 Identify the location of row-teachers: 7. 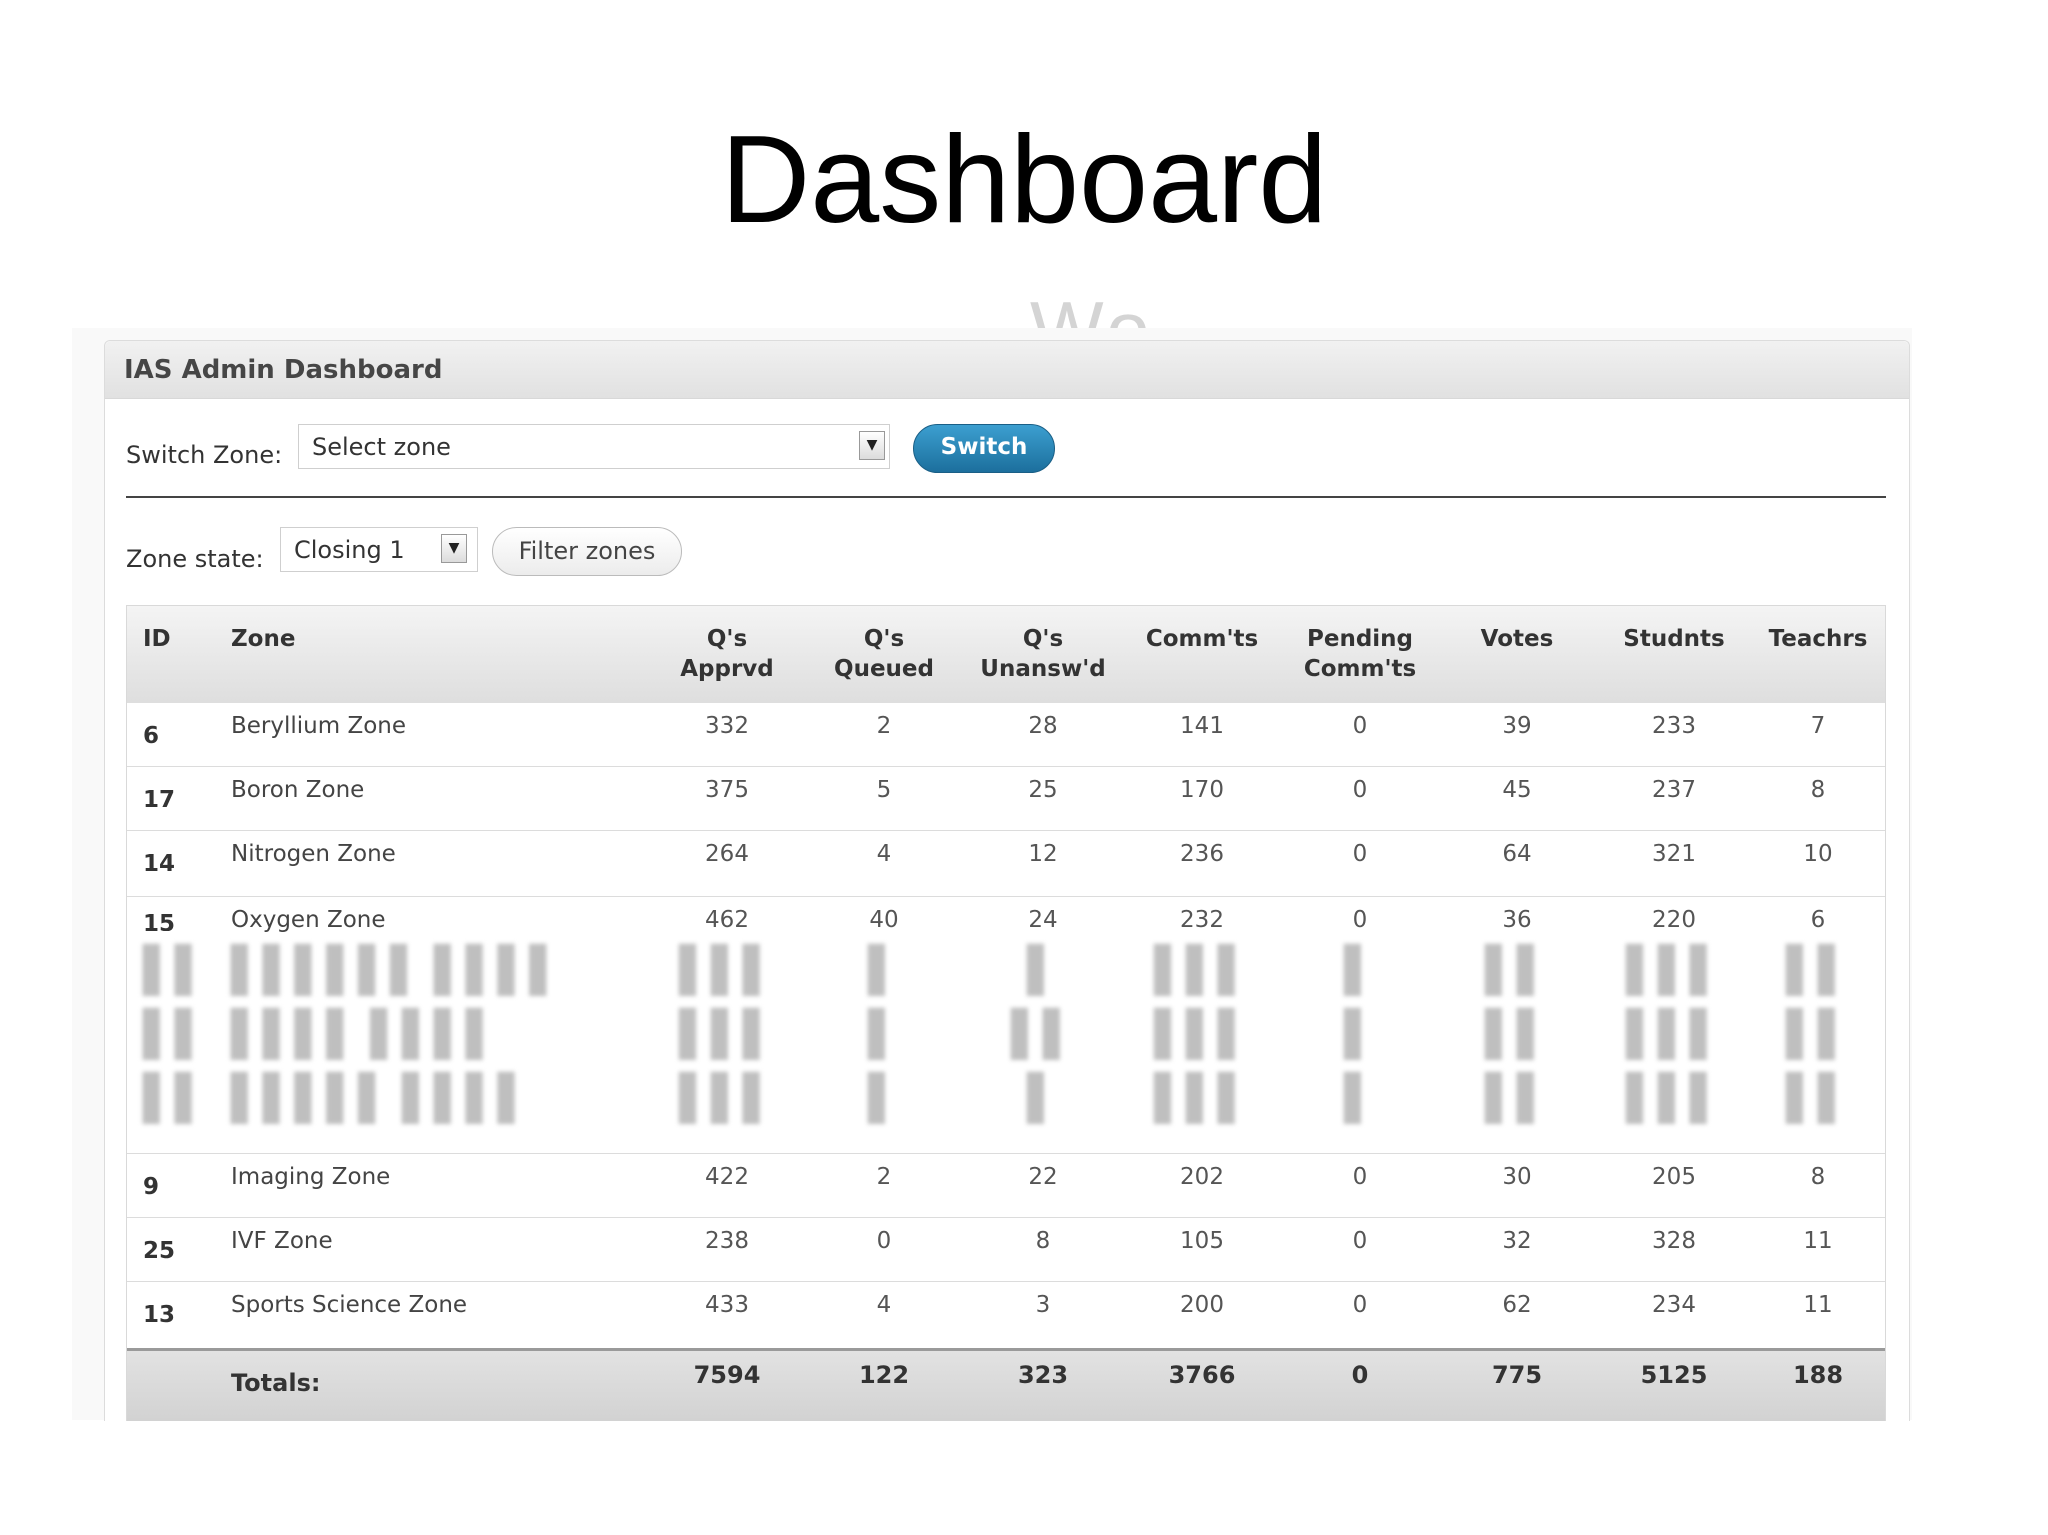
(1818, 726).